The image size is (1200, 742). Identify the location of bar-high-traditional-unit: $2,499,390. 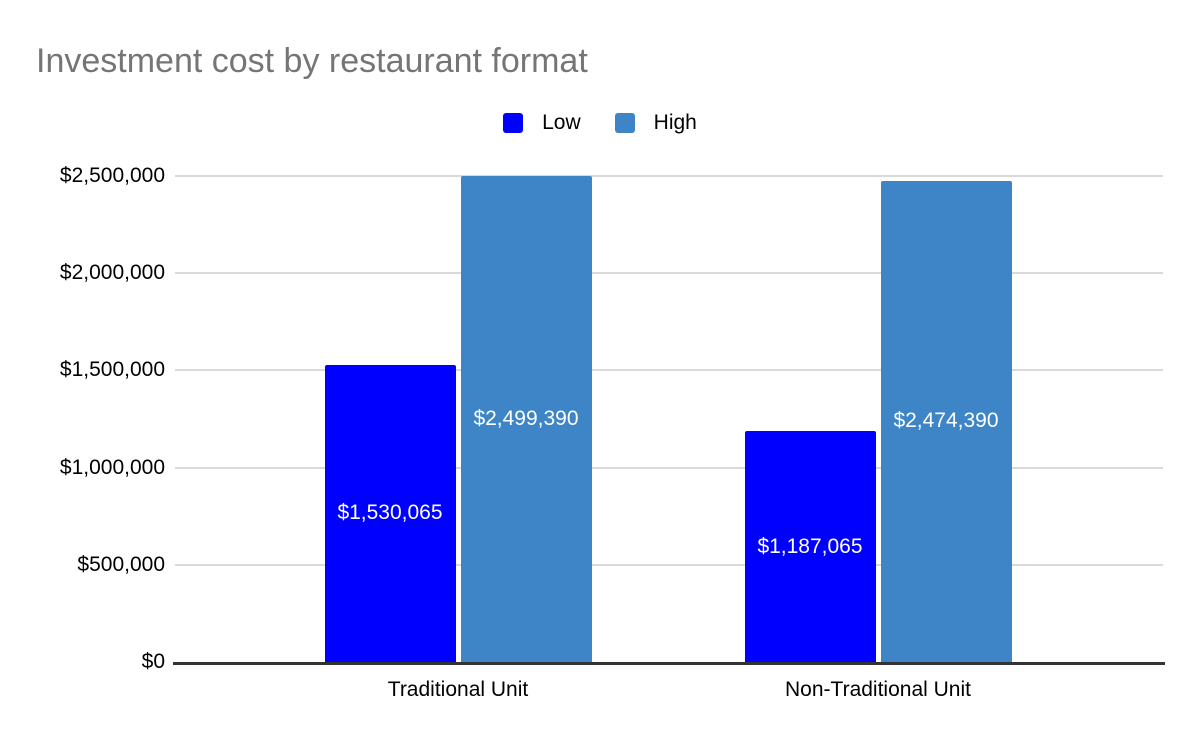
(526, 419).